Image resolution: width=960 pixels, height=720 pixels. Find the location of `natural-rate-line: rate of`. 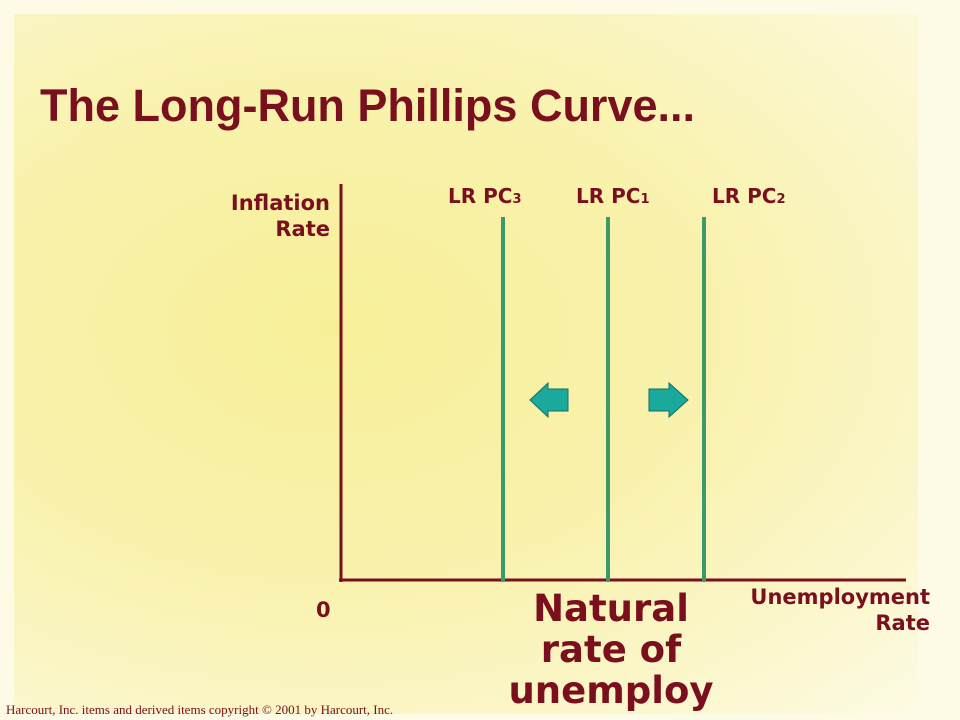

natural-rate-line: rate of is located at coordinates (611, 649).